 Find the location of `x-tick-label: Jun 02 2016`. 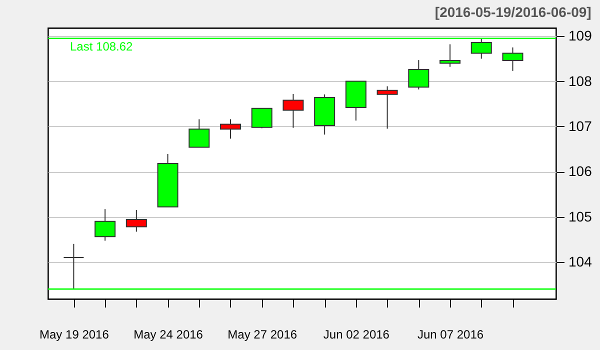

x-tick-label: Jun 02 2016 is located at coordinates (356, 335).